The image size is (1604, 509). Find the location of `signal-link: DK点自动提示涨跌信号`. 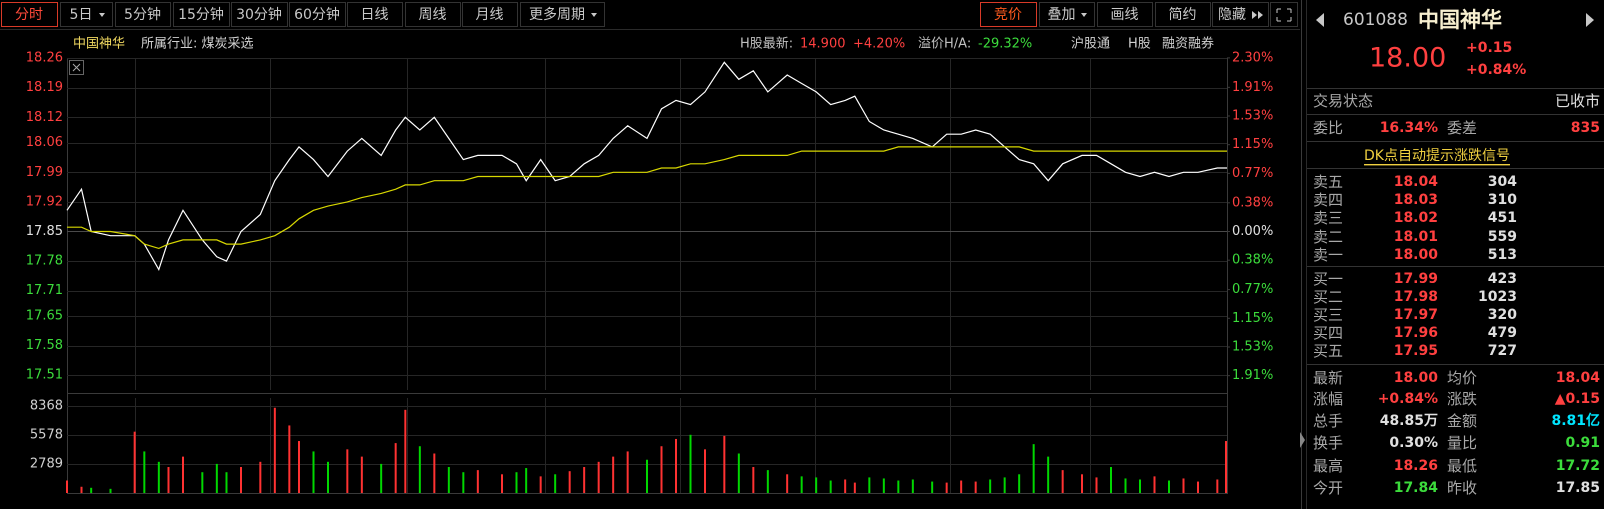

signal-link: DK点自动提示涨跌信号 is located at coordinates (1437, 156).